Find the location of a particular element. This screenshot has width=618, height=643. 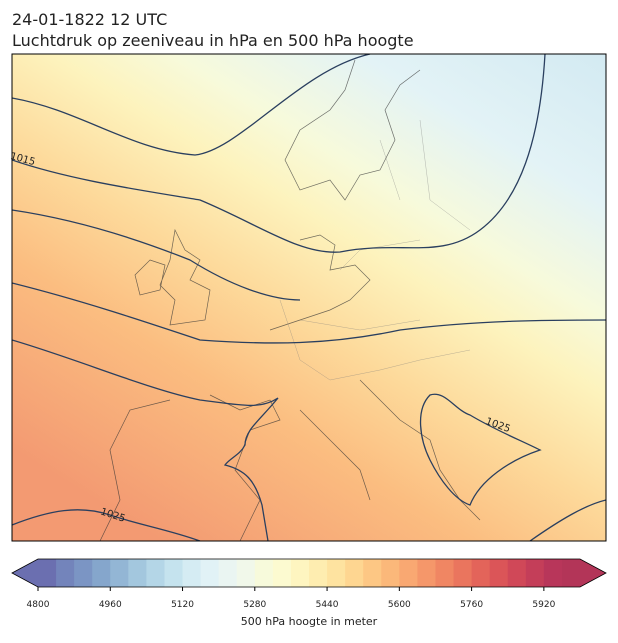

colorbar-tick-label: 5440 is located at coordinates (327, 605).